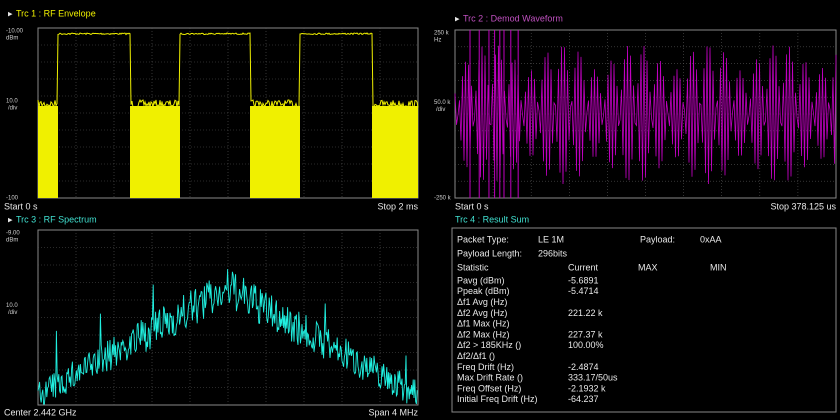 Image resolution: width=840 pixels, height=420 pixels. I want to click on y-top-label: -9.00, so click(13, 234).